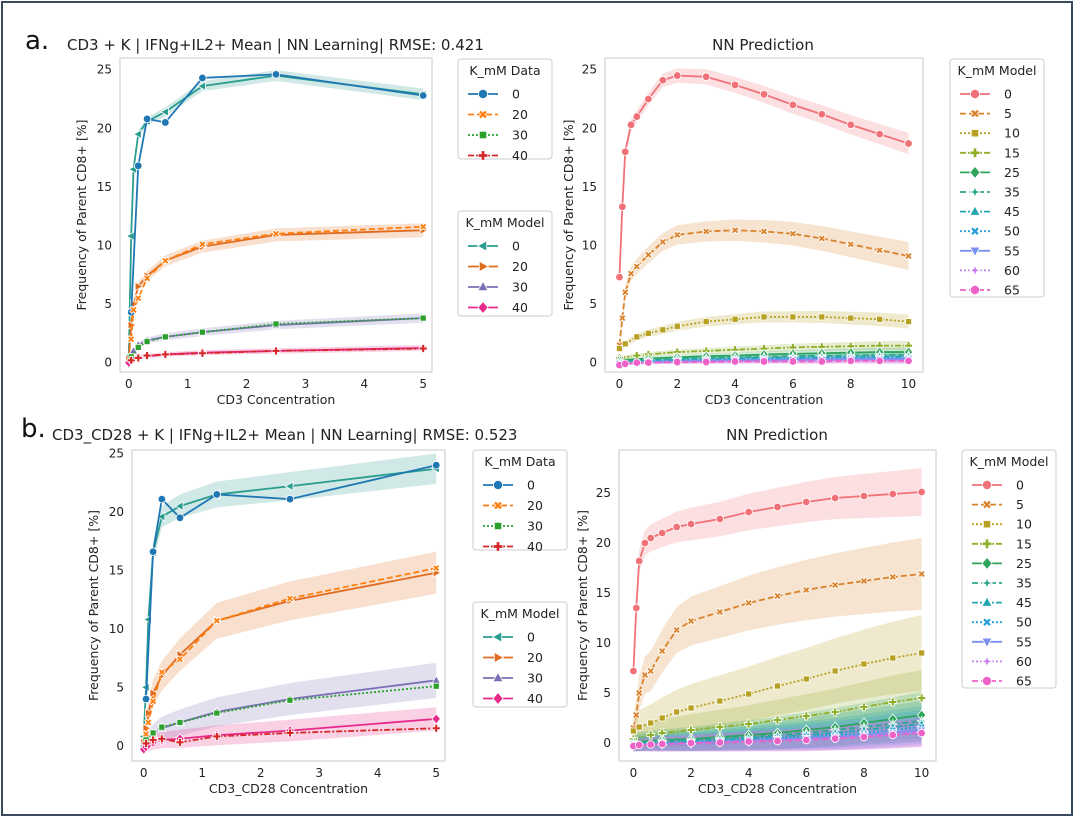  I want to click on y-tick-label: 20, so click(603, 543).